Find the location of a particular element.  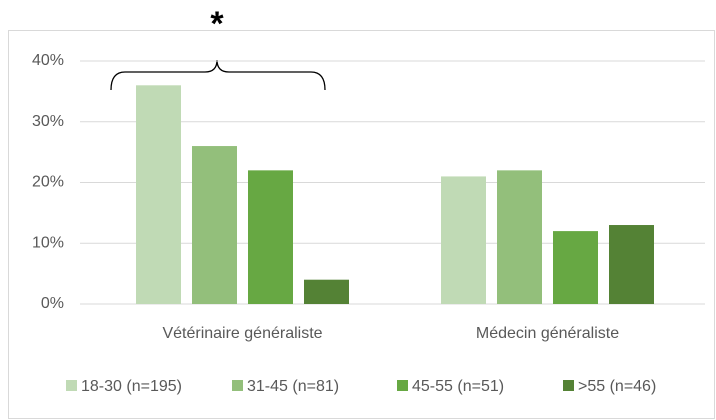

y-tick-label: 0% is located at coordinates (52, 303).